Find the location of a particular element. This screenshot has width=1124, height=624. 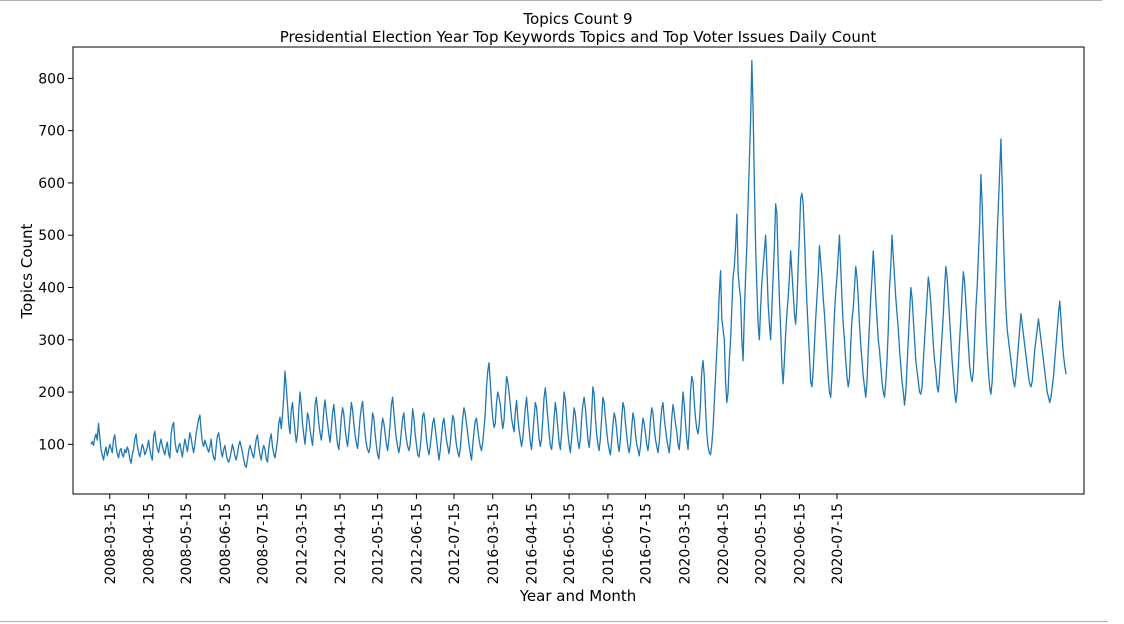

y-tick-label: 800 is located at coordinates (51, 79).